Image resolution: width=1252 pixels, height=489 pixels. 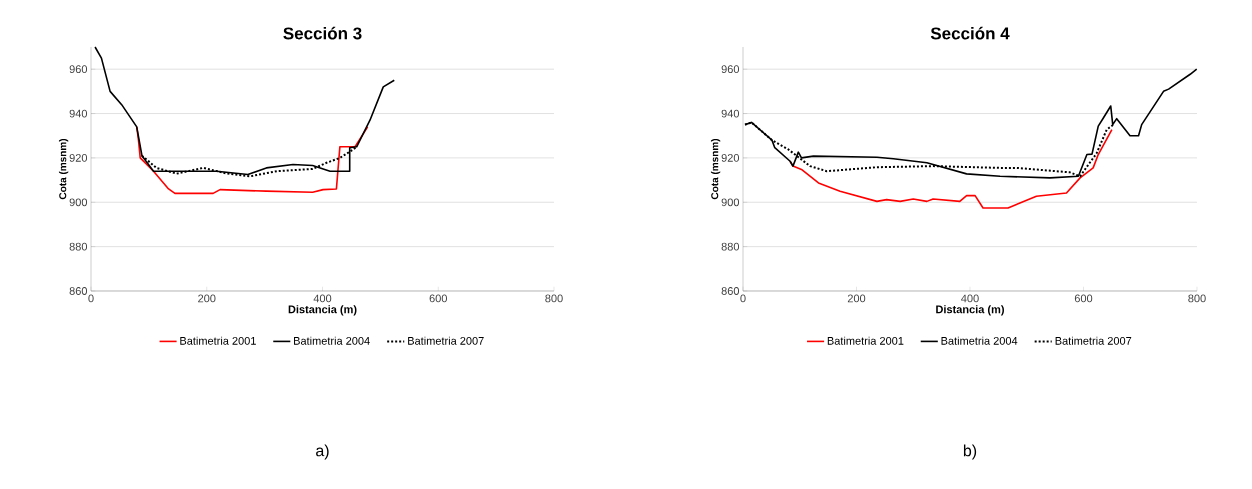 What do you see at coordinates (322, 33) in the screenshot?
I see `chart-title: Sección 3` at bounding box center [322, 33].